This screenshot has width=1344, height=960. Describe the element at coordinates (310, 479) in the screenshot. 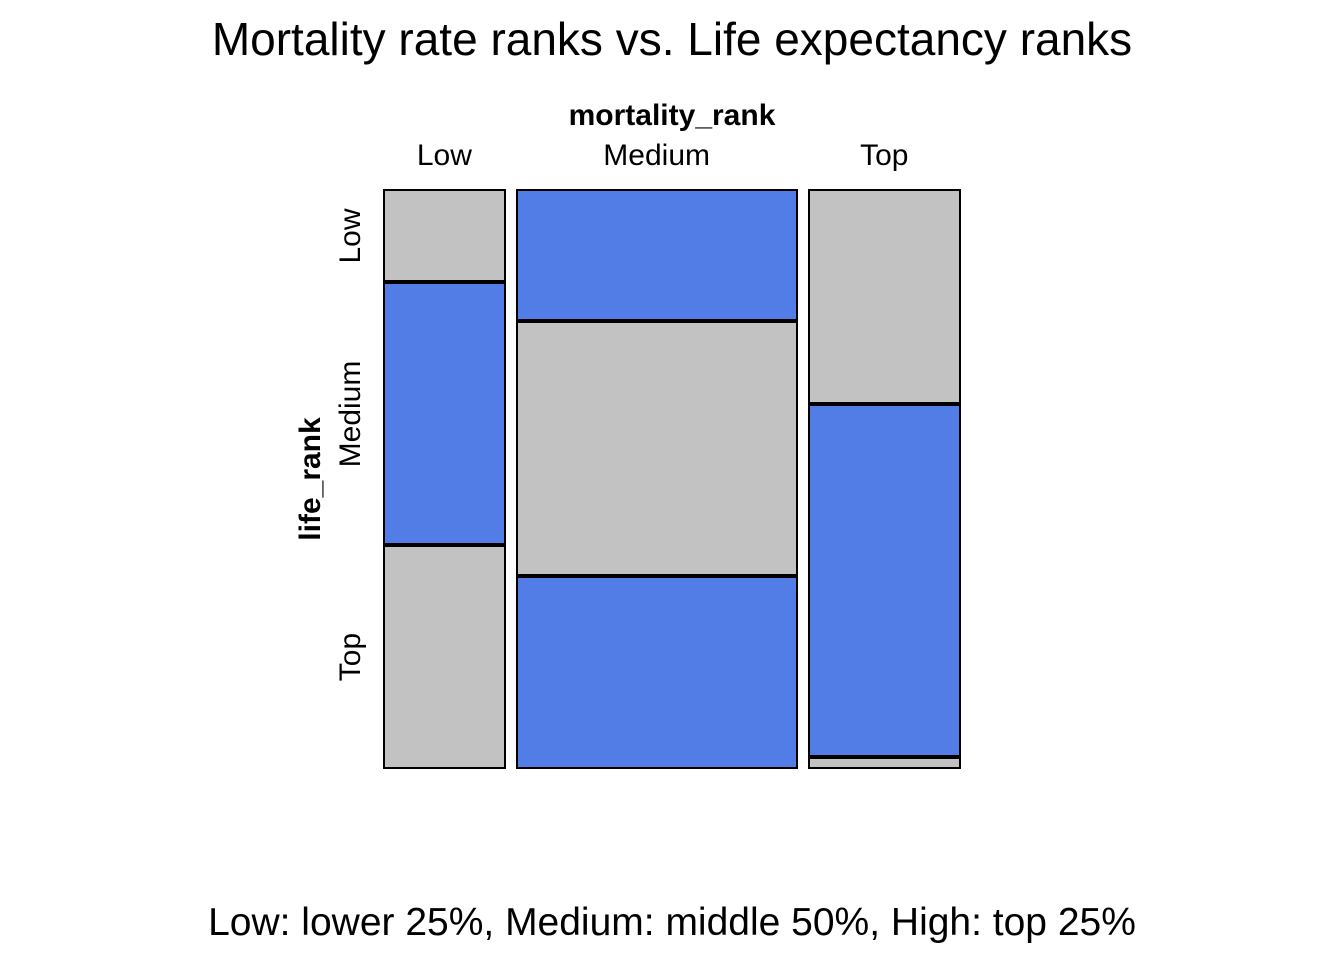

I see `y-axis-title: life_rank` at that location.